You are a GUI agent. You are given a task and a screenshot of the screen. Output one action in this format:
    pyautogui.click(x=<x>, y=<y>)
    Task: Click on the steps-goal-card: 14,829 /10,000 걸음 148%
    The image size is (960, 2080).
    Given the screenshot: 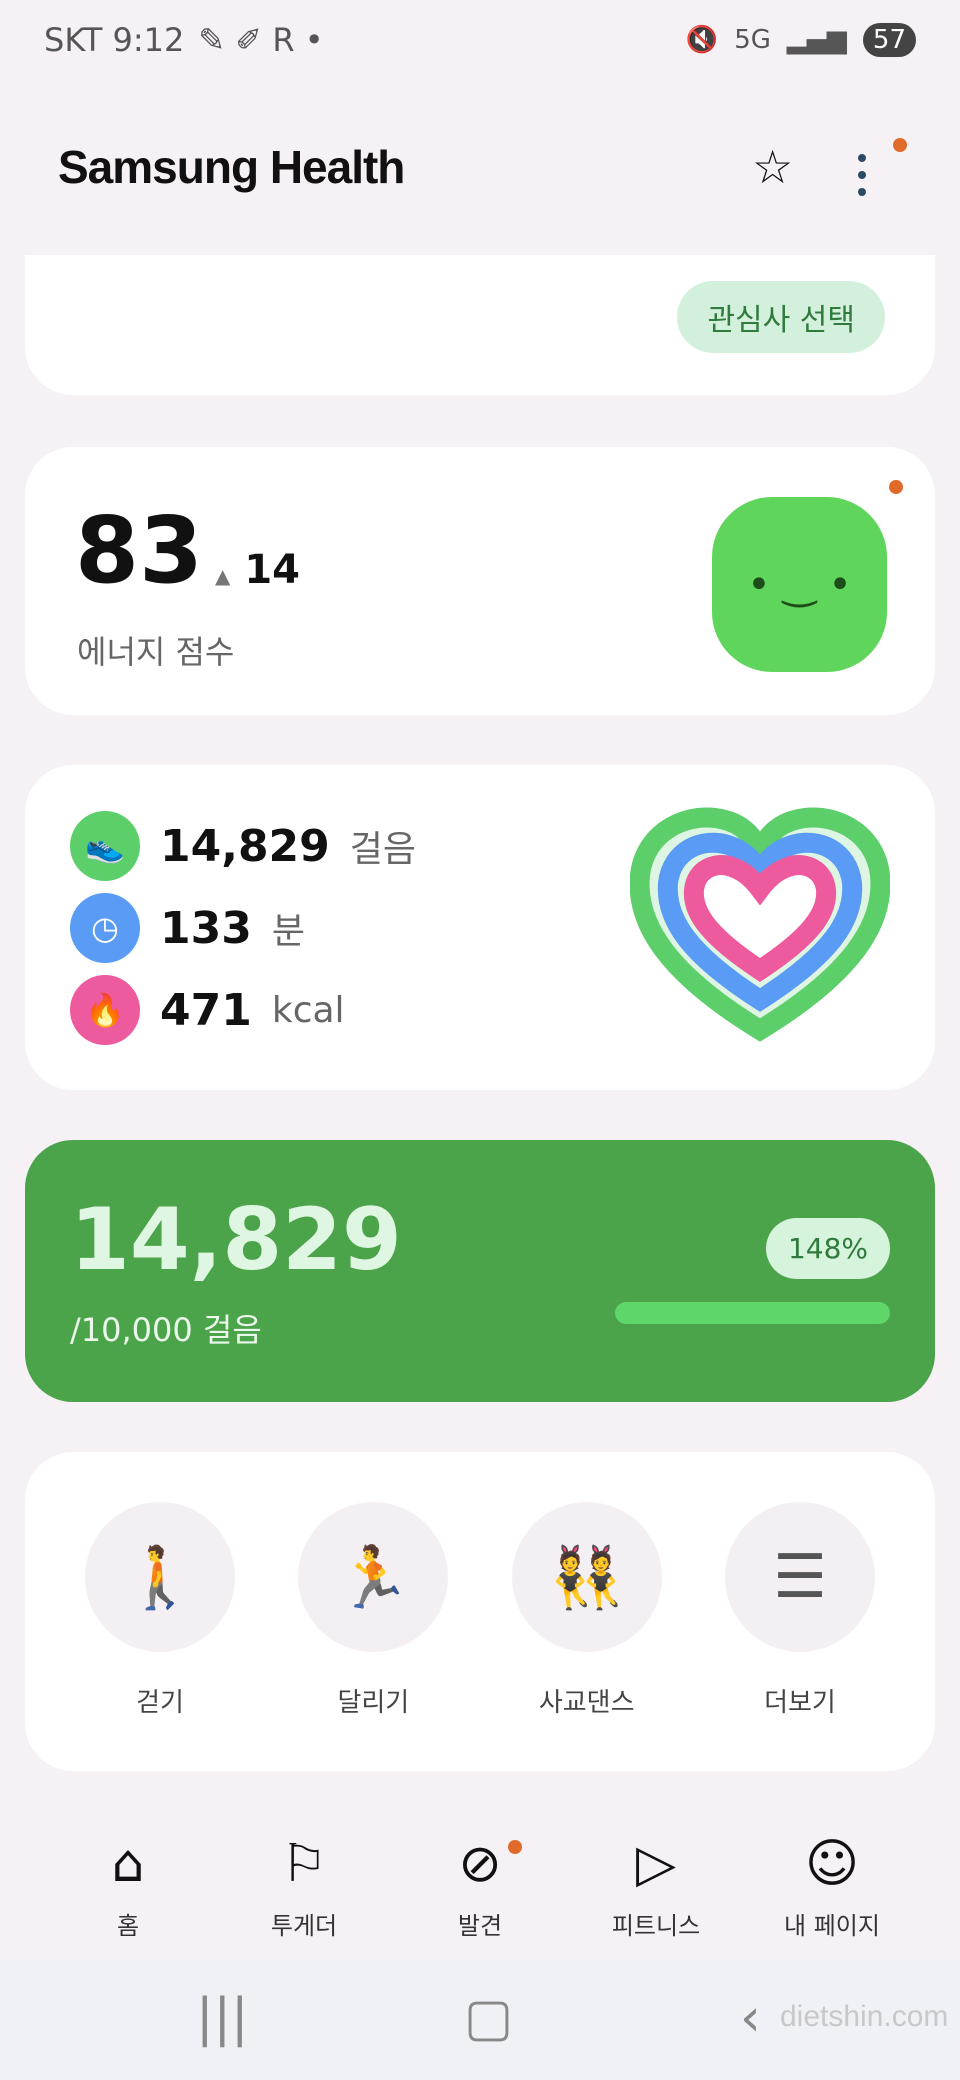 What is the action you would take?
    pyautogui.click(x=480, y=1271)
    